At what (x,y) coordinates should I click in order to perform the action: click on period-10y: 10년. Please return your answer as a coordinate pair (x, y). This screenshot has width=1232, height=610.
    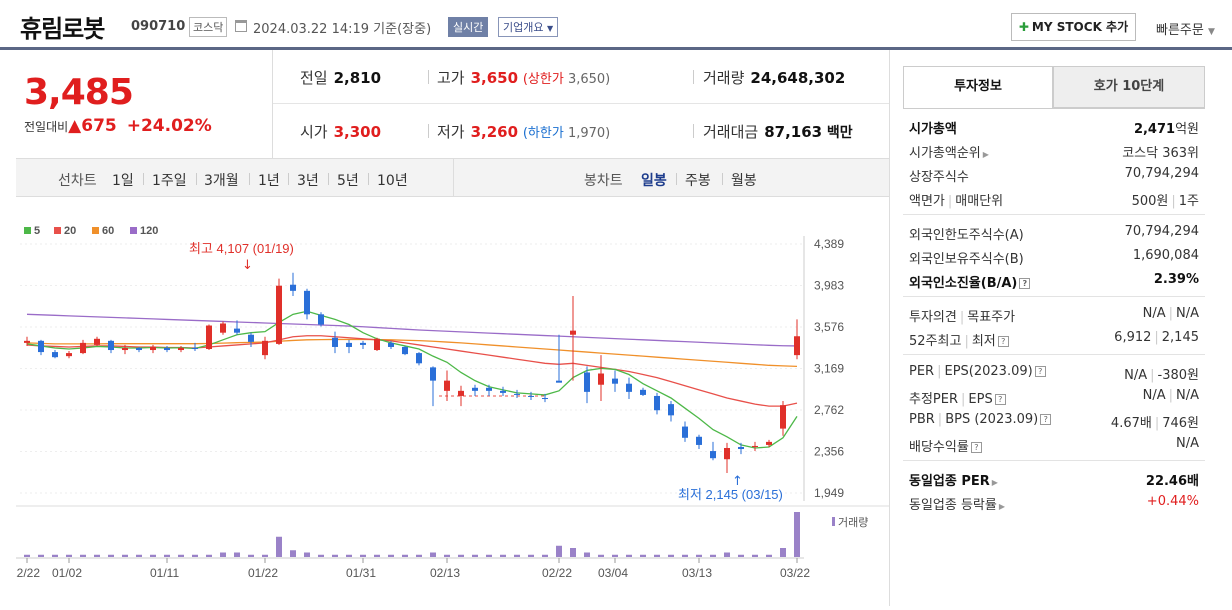
    Looking at the image, I should click on (392, 181).